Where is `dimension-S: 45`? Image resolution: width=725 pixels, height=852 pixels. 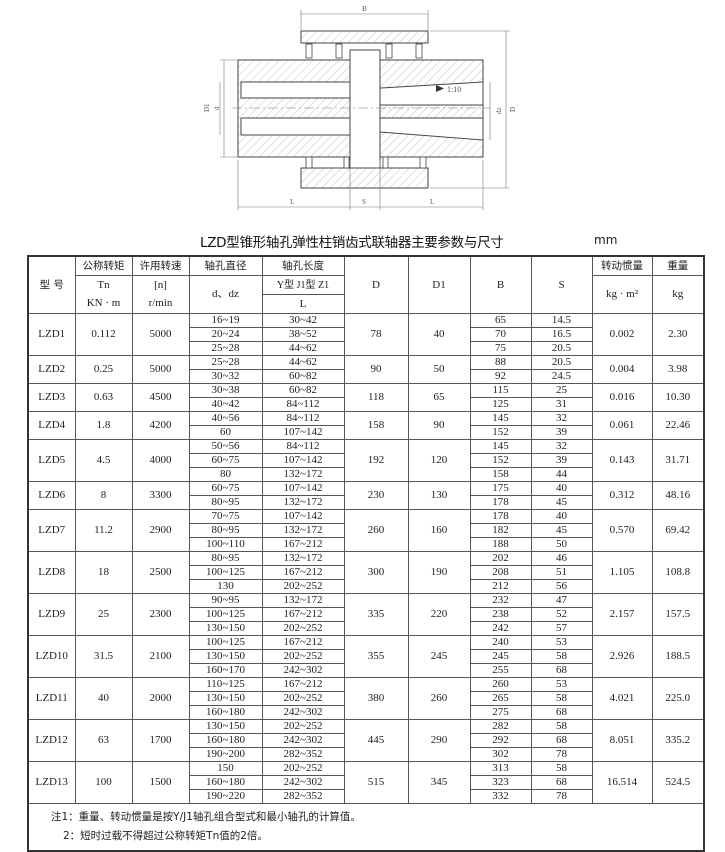 dimension-S: 45 is located at coordinates (561, 502).